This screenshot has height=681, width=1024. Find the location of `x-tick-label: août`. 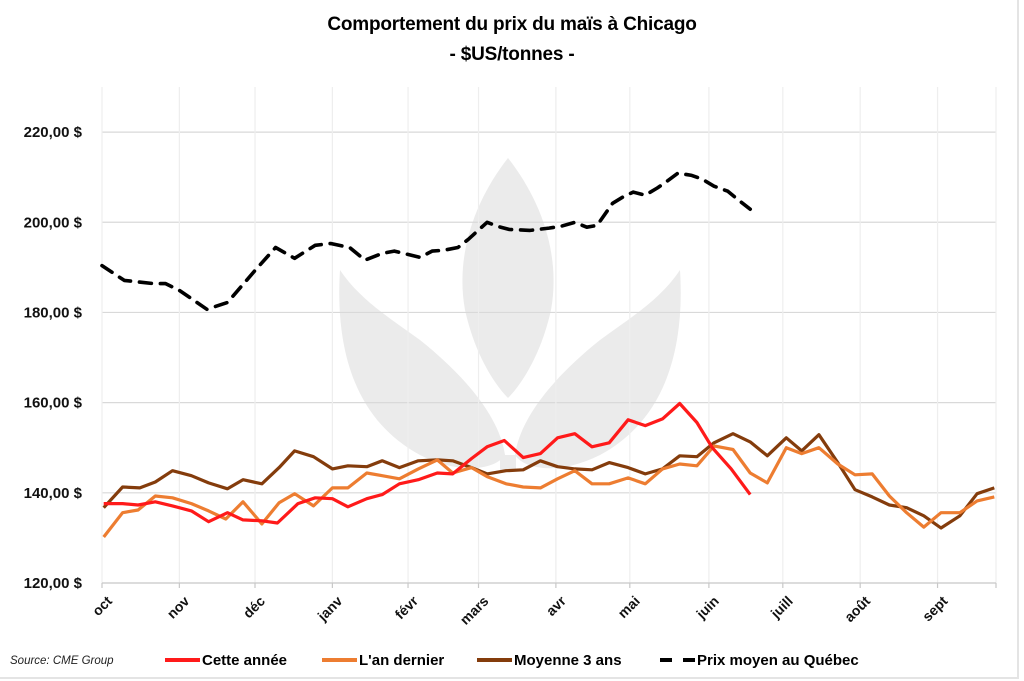

x-tick-label: août is located at coordinates (857, 609).